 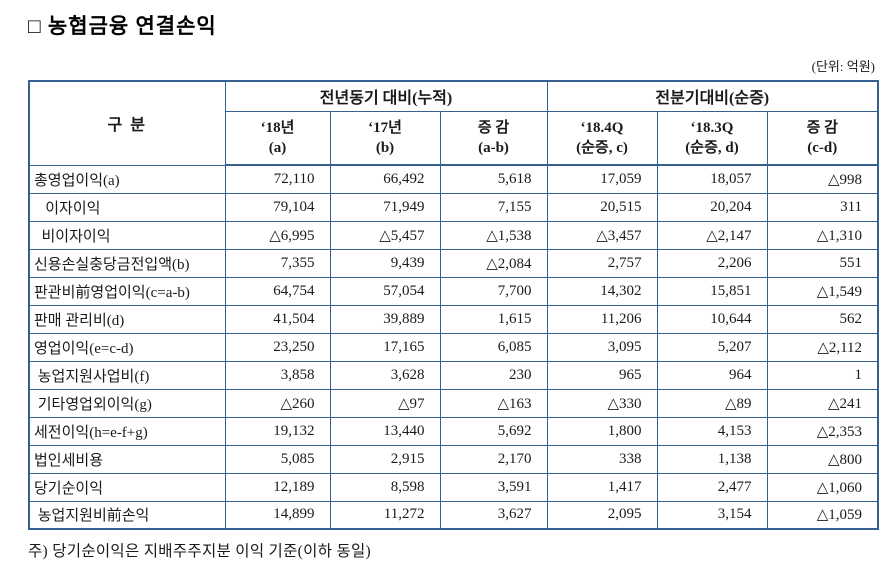 I want to click on value-cell: 7,355, so click(x=277, y=263).